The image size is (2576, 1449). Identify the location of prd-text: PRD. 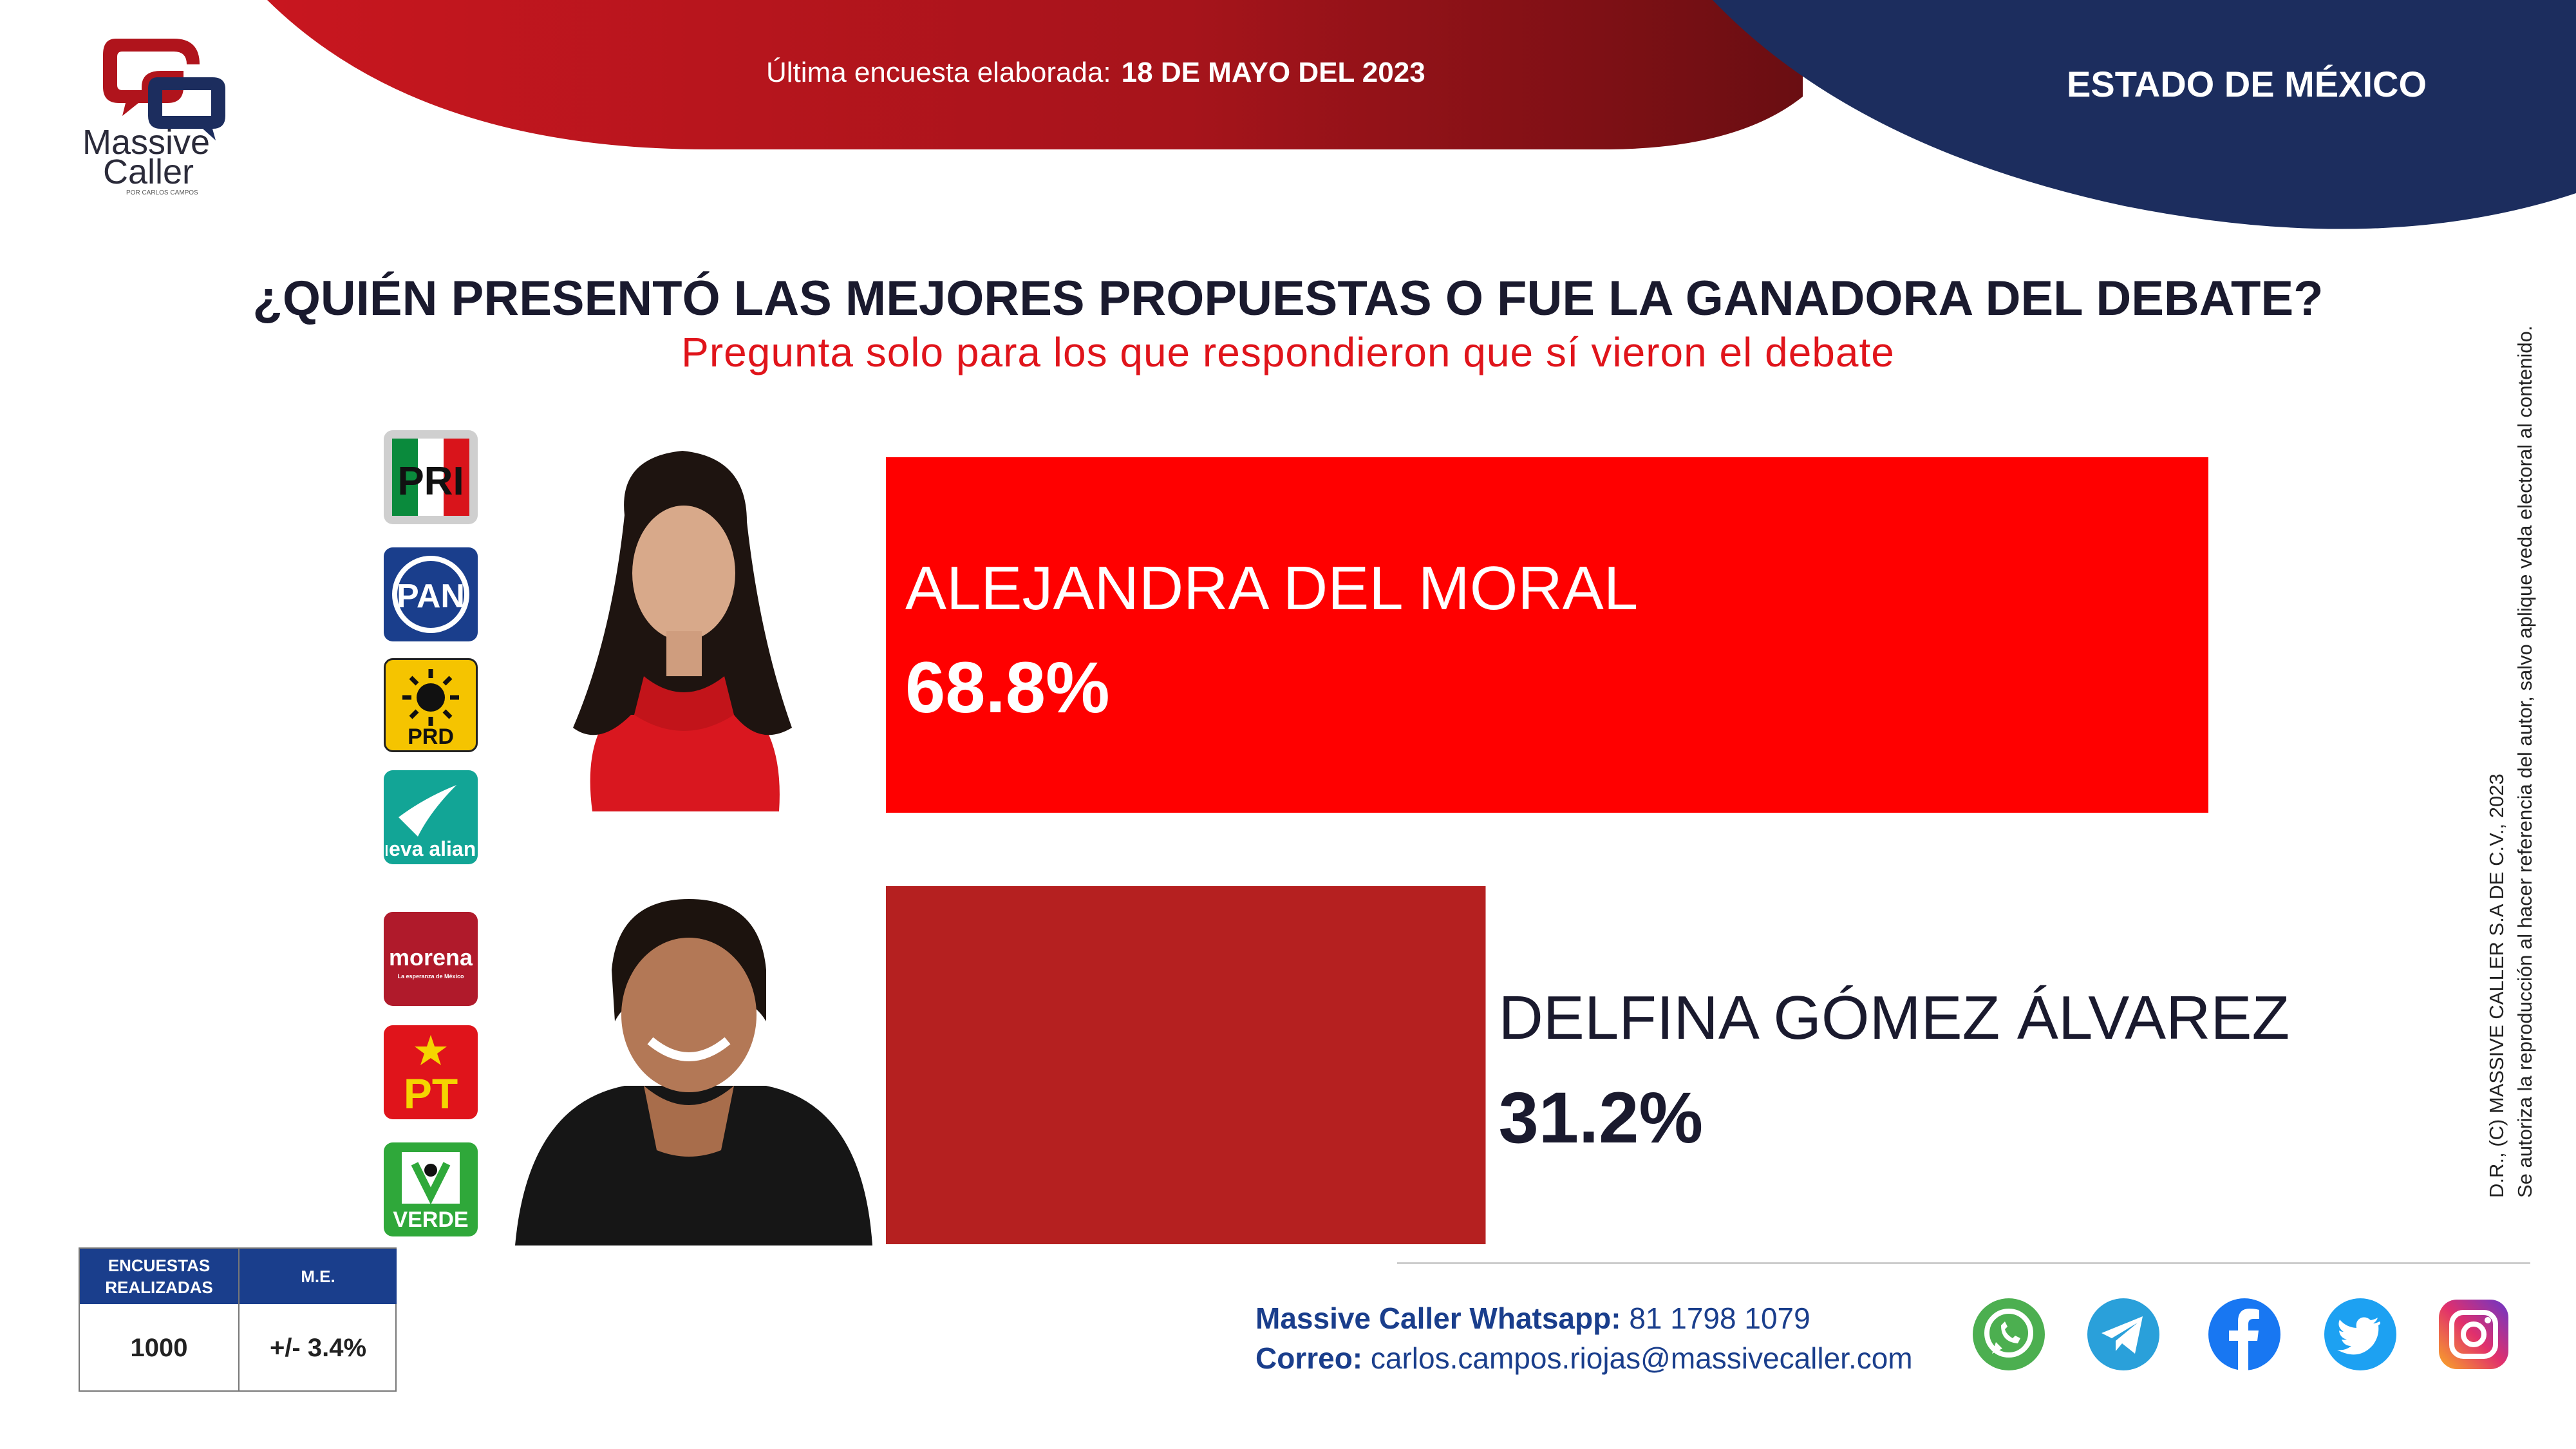
(431, 737).